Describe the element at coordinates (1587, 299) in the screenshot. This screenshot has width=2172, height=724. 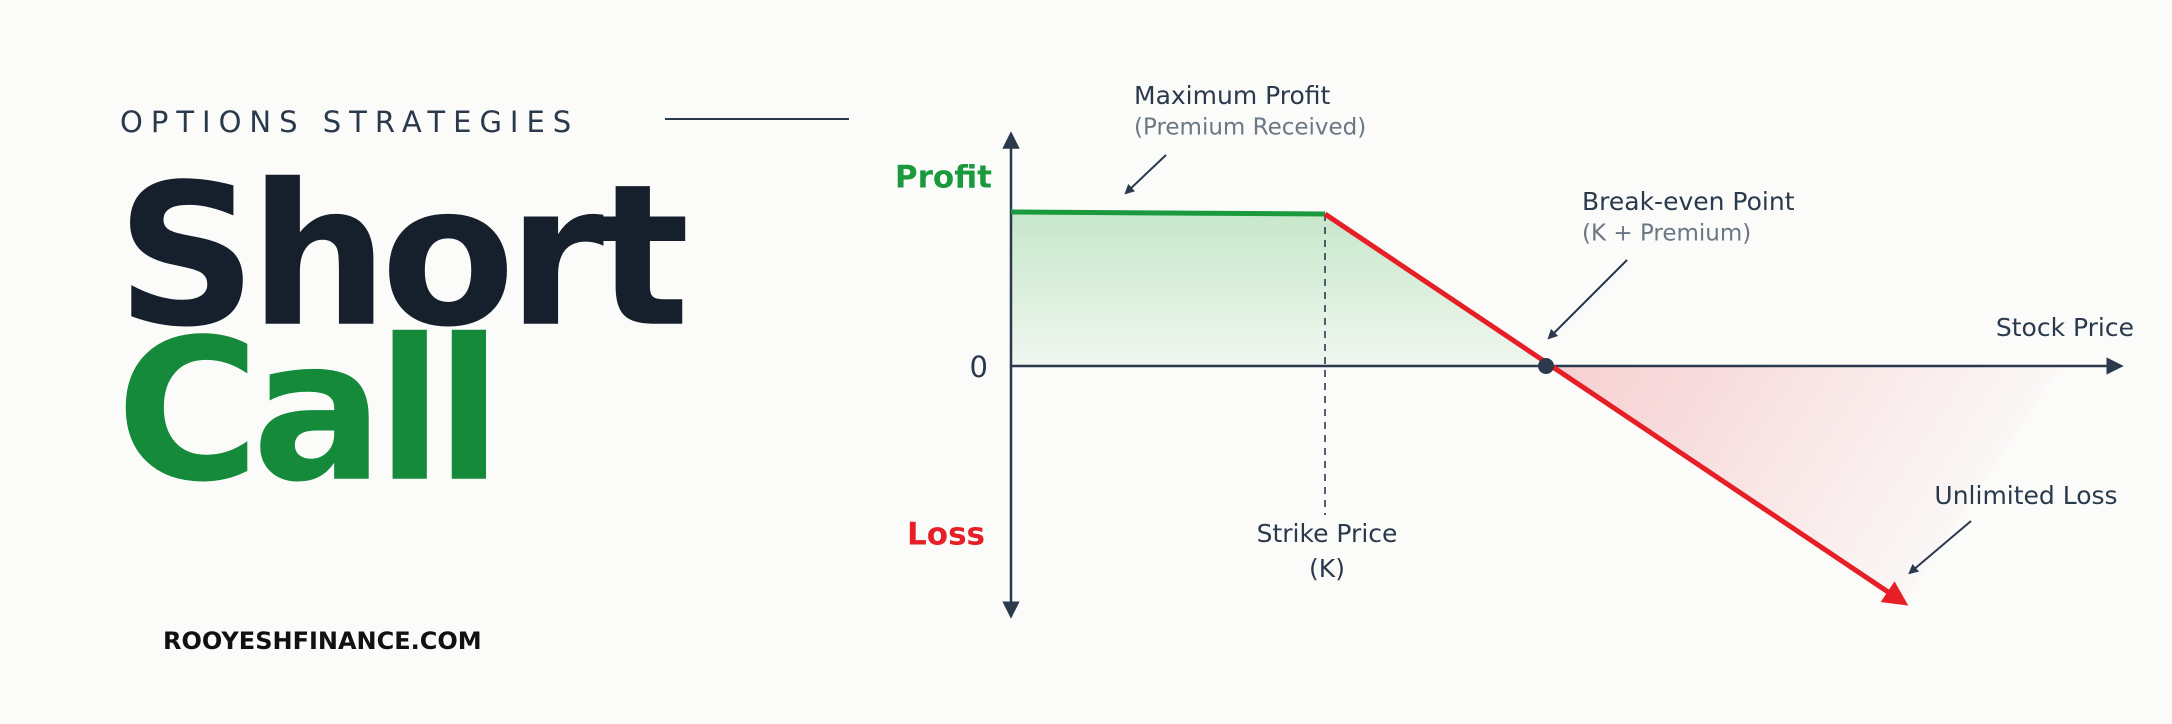
I see `break-even-pointer` at that location.